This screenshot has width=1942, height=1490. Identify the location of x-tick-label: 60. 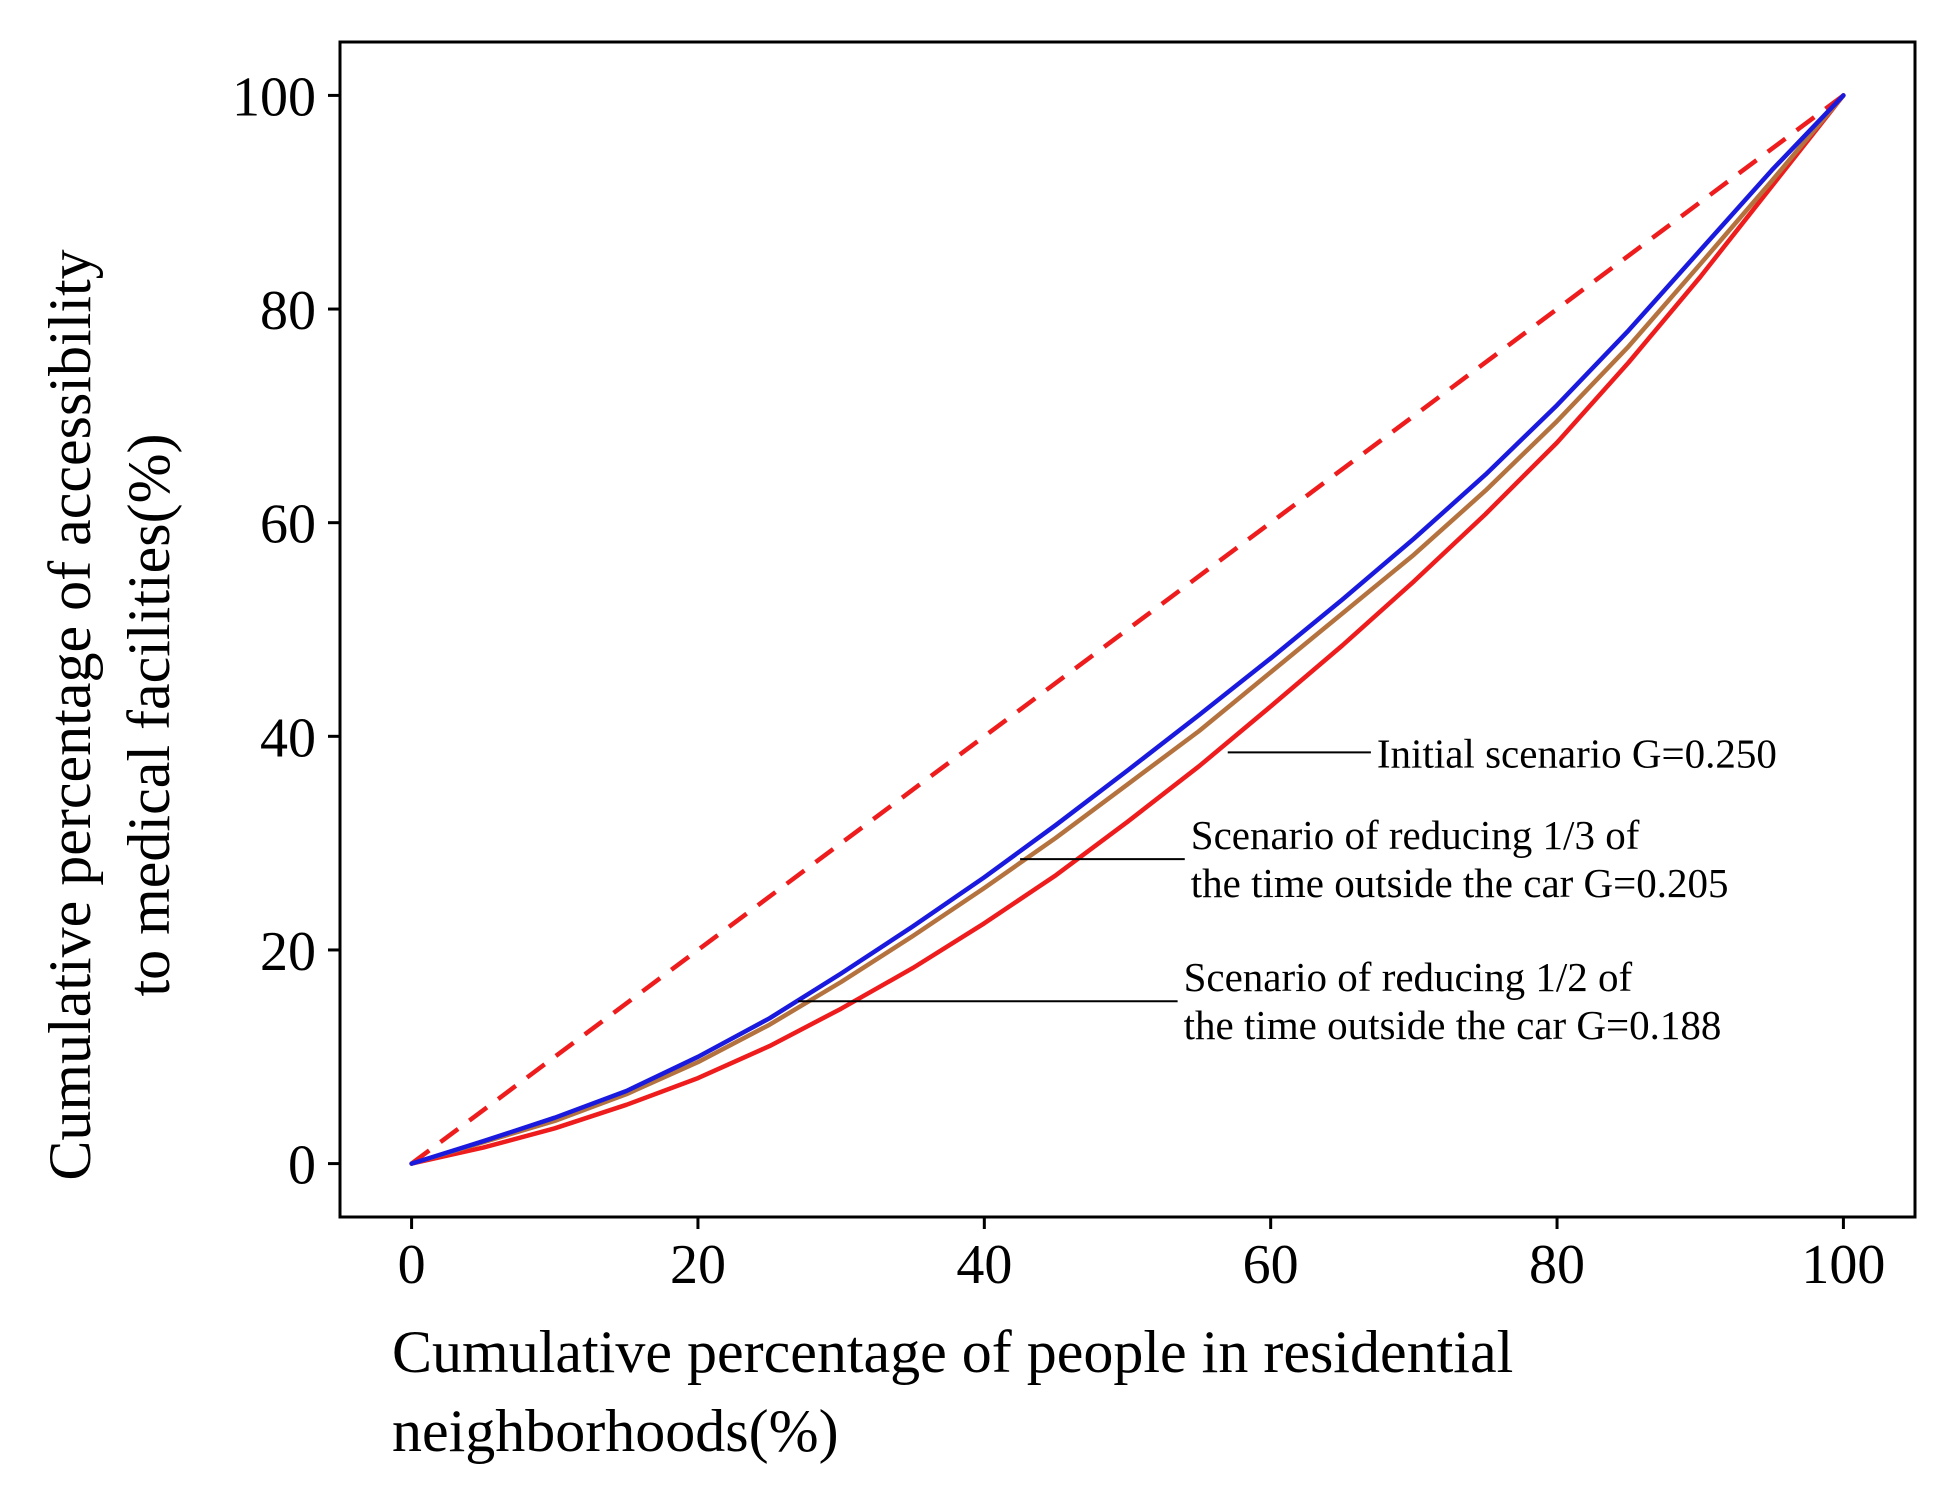
(1271, 1265).